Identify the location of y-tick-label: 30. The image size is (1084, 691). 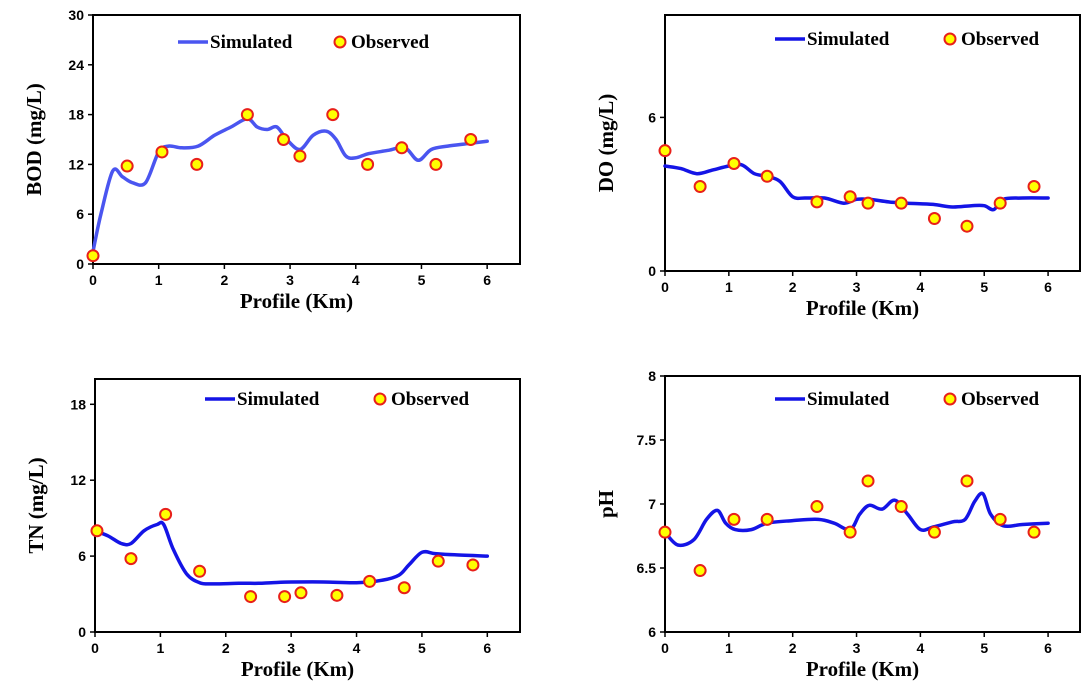
(76, 15).